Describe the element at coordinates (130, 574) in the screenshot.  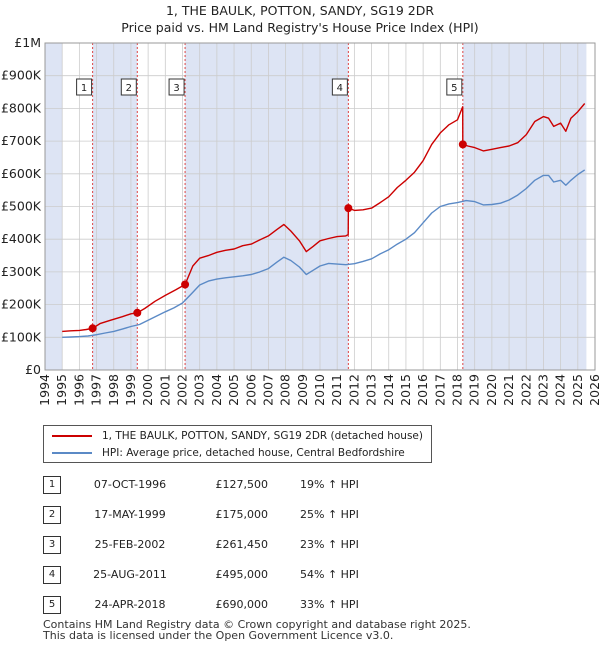
I see `sale-date: 25-AUG-2011` at that location.